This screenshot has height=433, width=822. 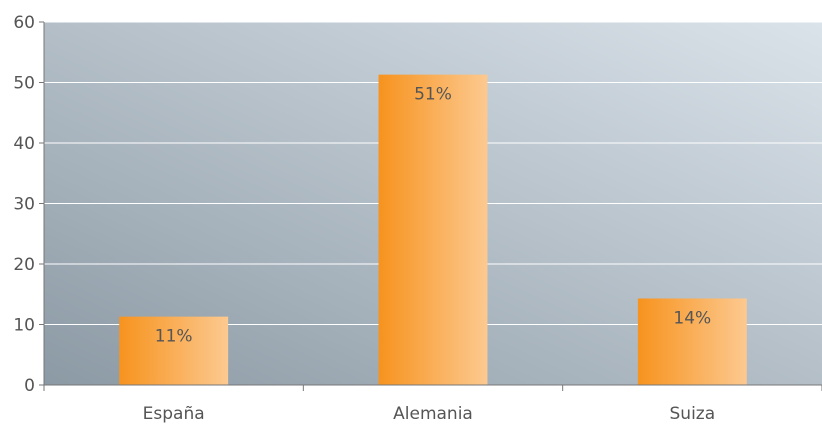 I want to click on bar-españa, so click(x=174, y=350).